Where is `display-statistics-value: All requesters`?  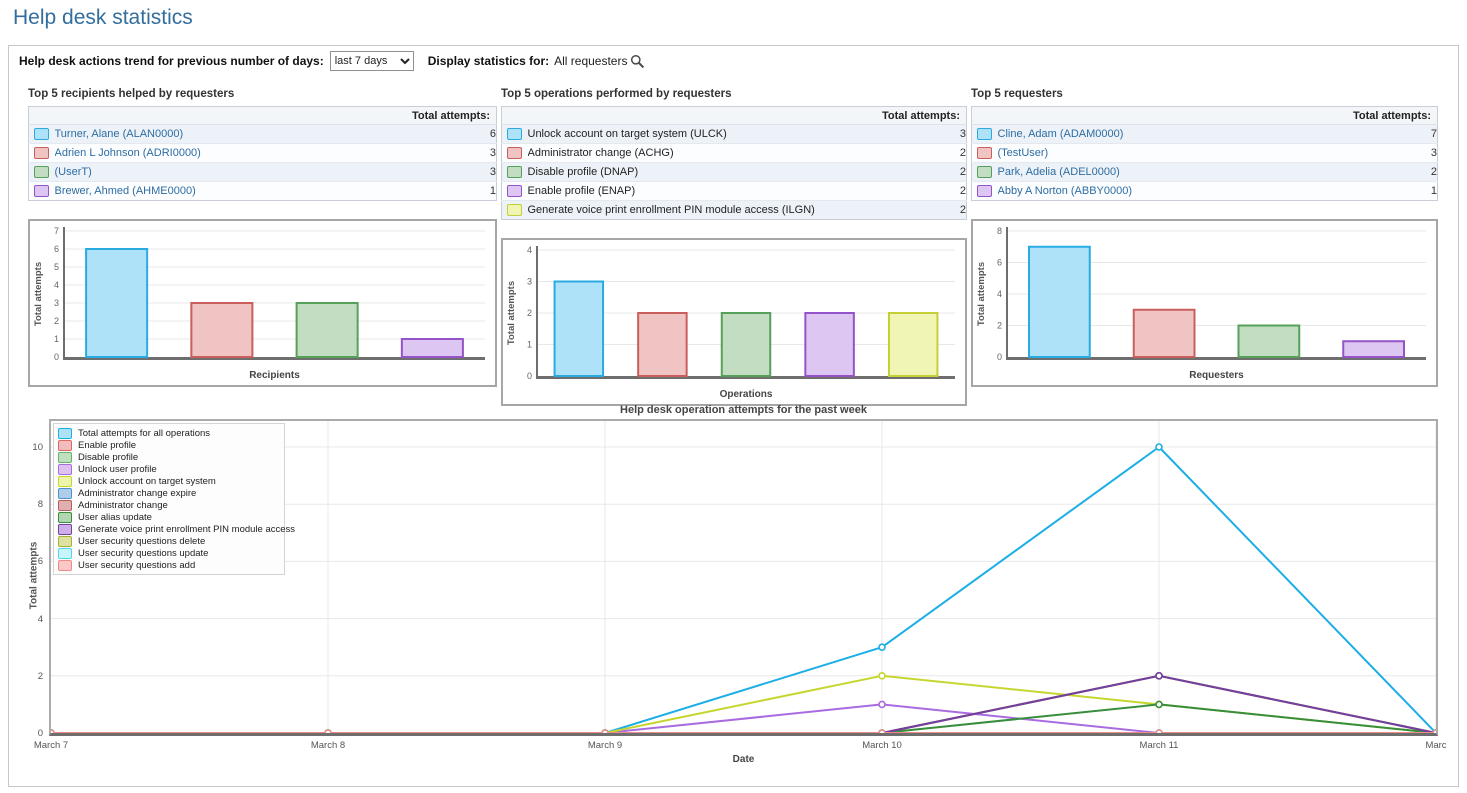
display-statistics-value: All requesters is located at coordinates (591, 61).